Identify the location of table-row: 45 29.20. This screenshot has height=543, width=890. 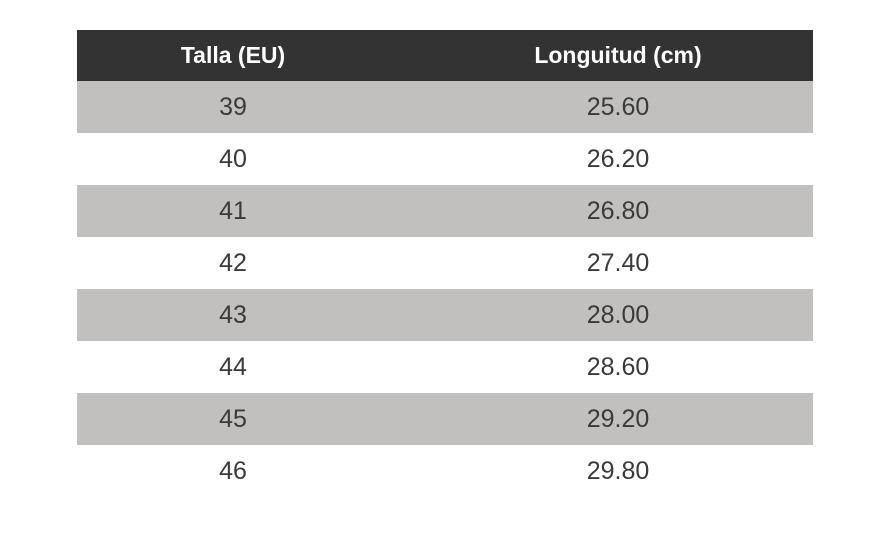
(445, 419).